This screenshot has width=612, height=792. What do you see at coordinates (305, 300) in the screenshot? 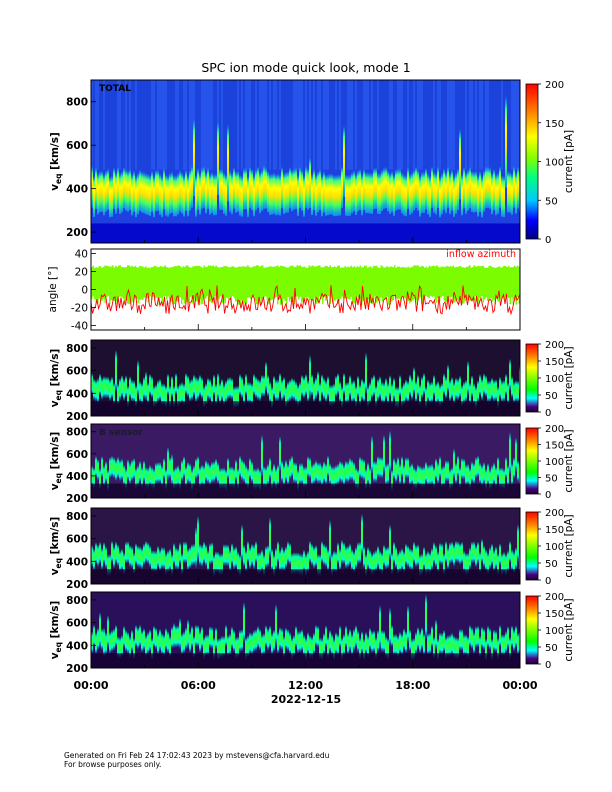
I see `inflow-azimuth-series` at bounding box center [305, 300].